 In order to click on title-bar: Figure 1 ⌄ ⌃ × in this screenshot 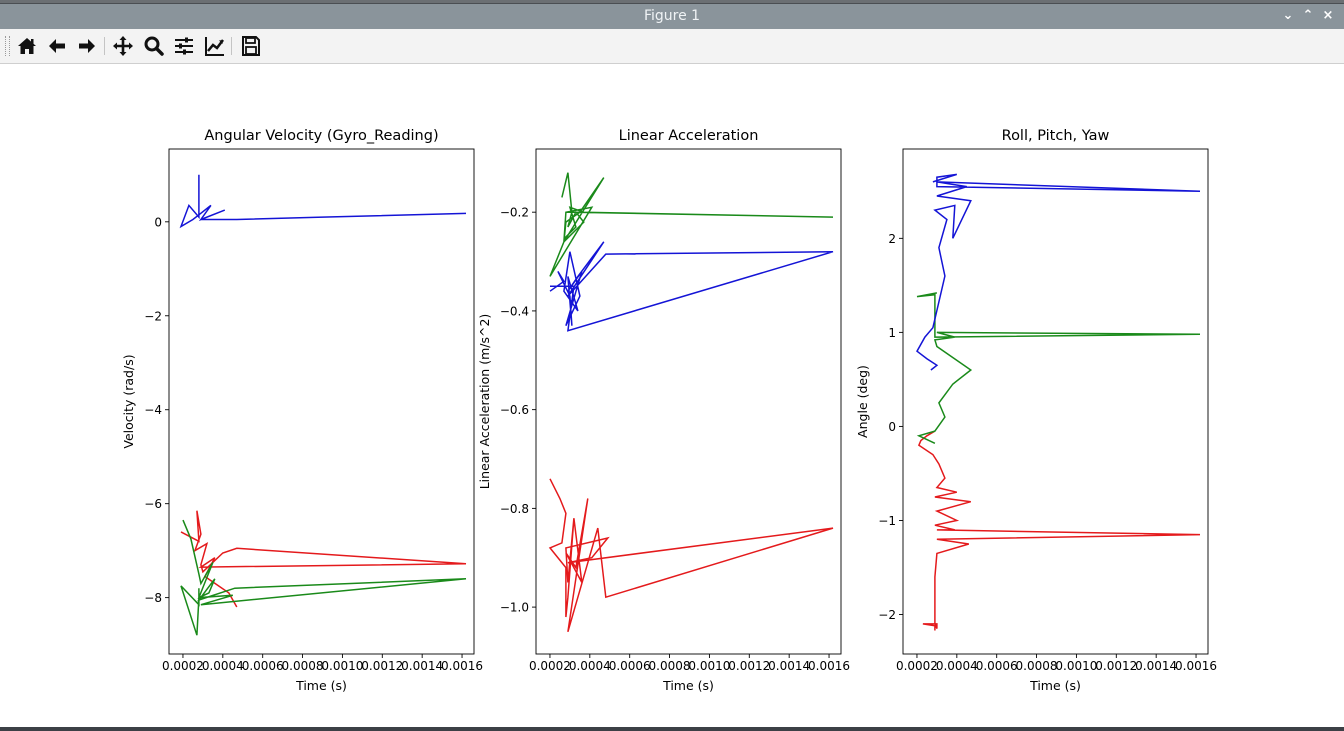, I will do `click(672, 16)`.